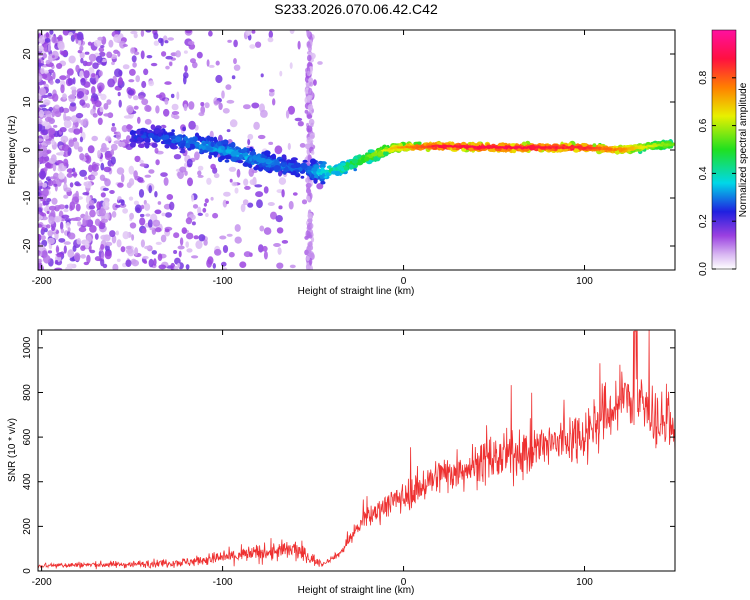 The width and height of the screenshot is (750, 600). I want to click on spectrogram-x-tick-label: -200, so click(42, 281).